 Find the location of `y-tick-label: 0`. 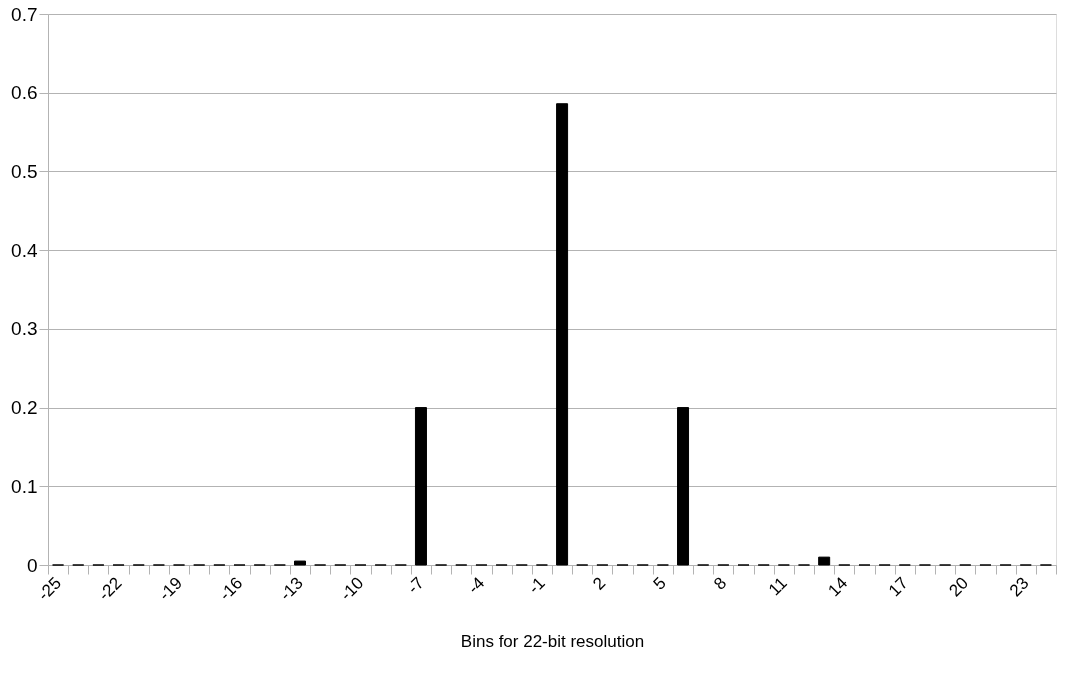

y-tick-label: 0 is located at coordinates (32, 565).